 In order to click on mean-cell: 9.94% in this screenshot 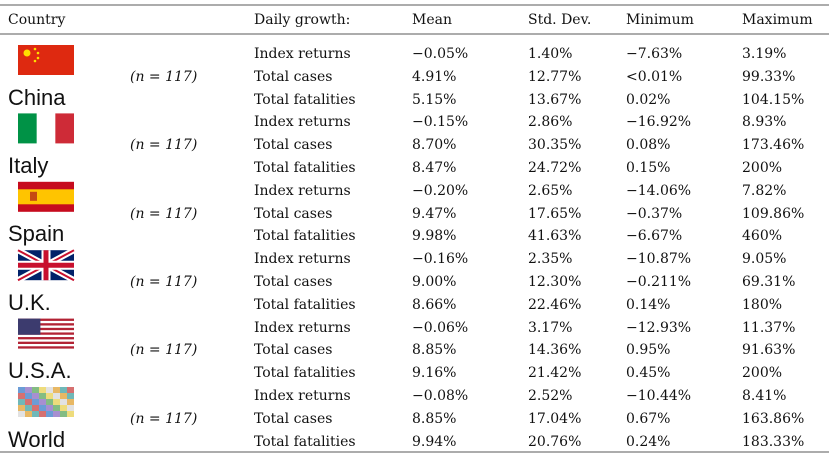, I will do `click(434, 441)`.